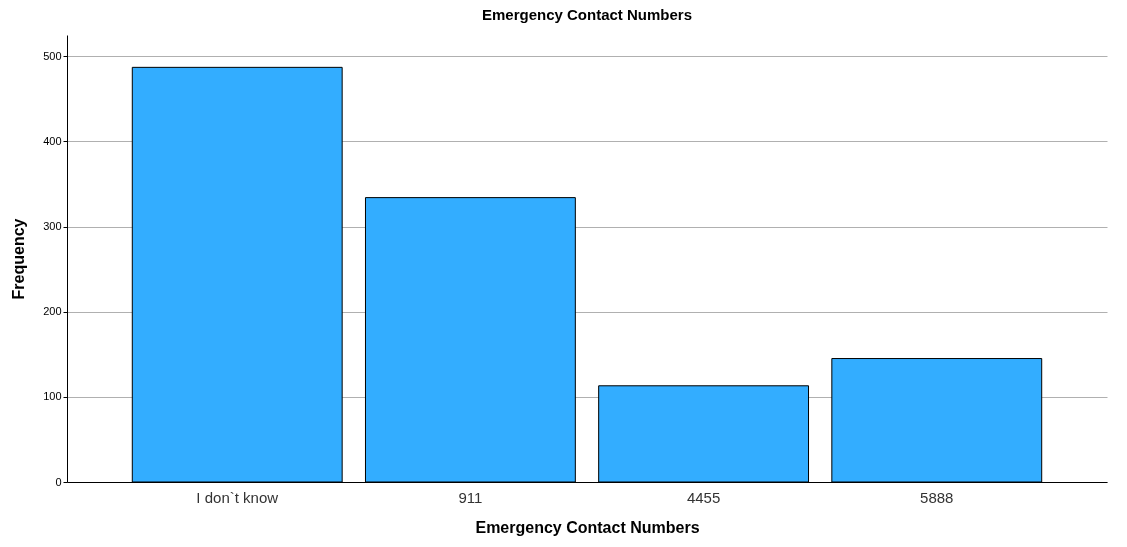 Image resolution: width=1127 pixels, height=547 pixels. I want to click on x-tick-label: 5888, so click(937, 497).